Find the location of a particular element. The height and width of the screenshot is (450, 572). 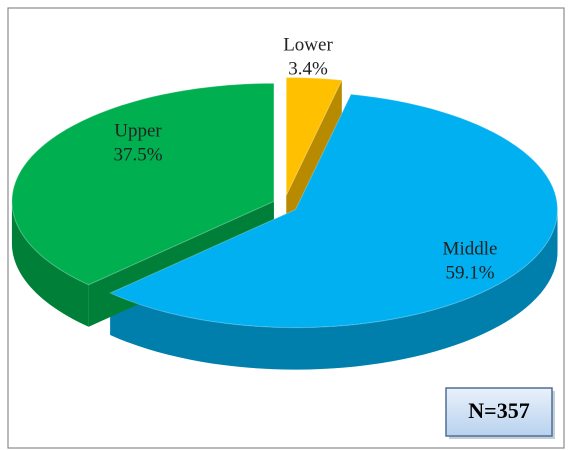

slice-wall is located at coordinates (314, 159).